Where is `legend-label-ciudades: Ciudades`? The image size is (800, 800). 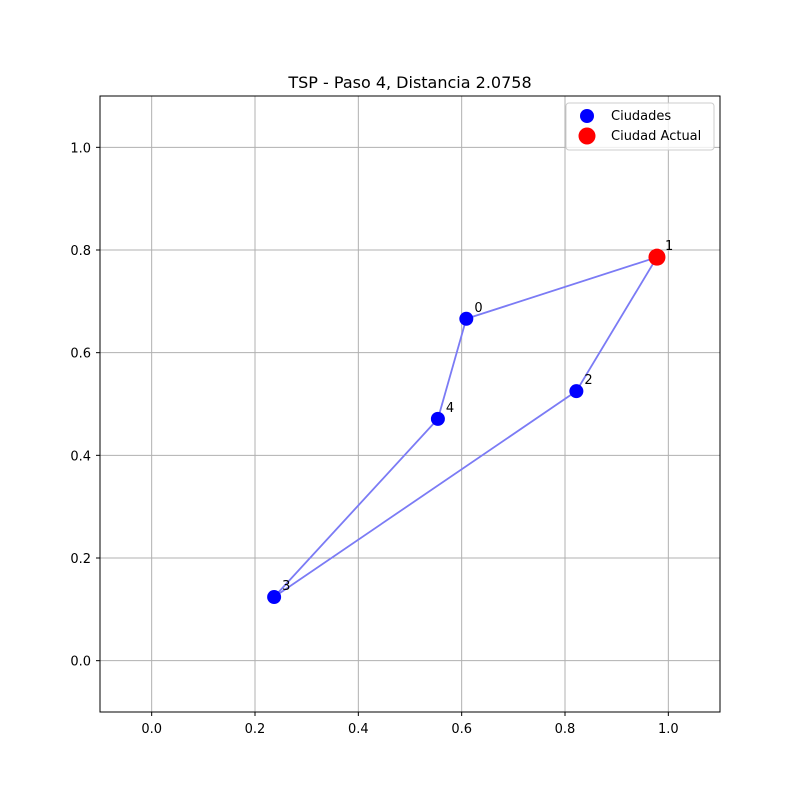
legend-label-ciudades: Ciudades is located at coordinates (641, 116).